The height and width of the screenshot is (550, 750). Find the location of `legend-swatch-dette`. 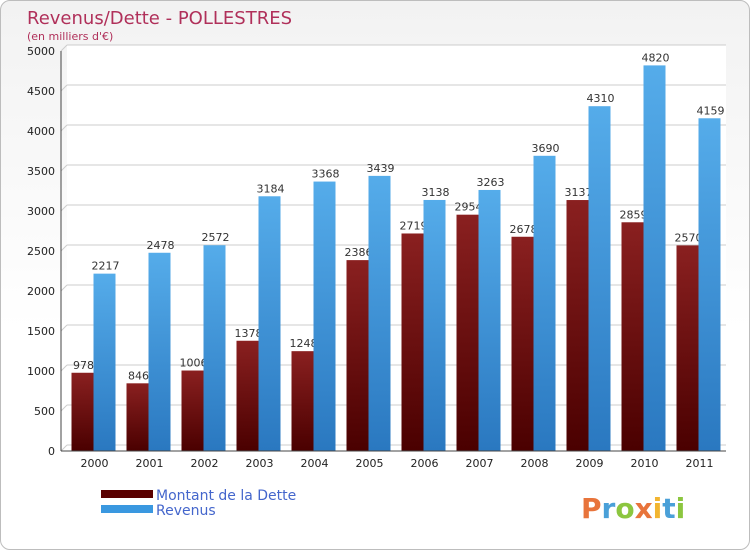

legend-swatch-dette is located at coordinates (127, 494).